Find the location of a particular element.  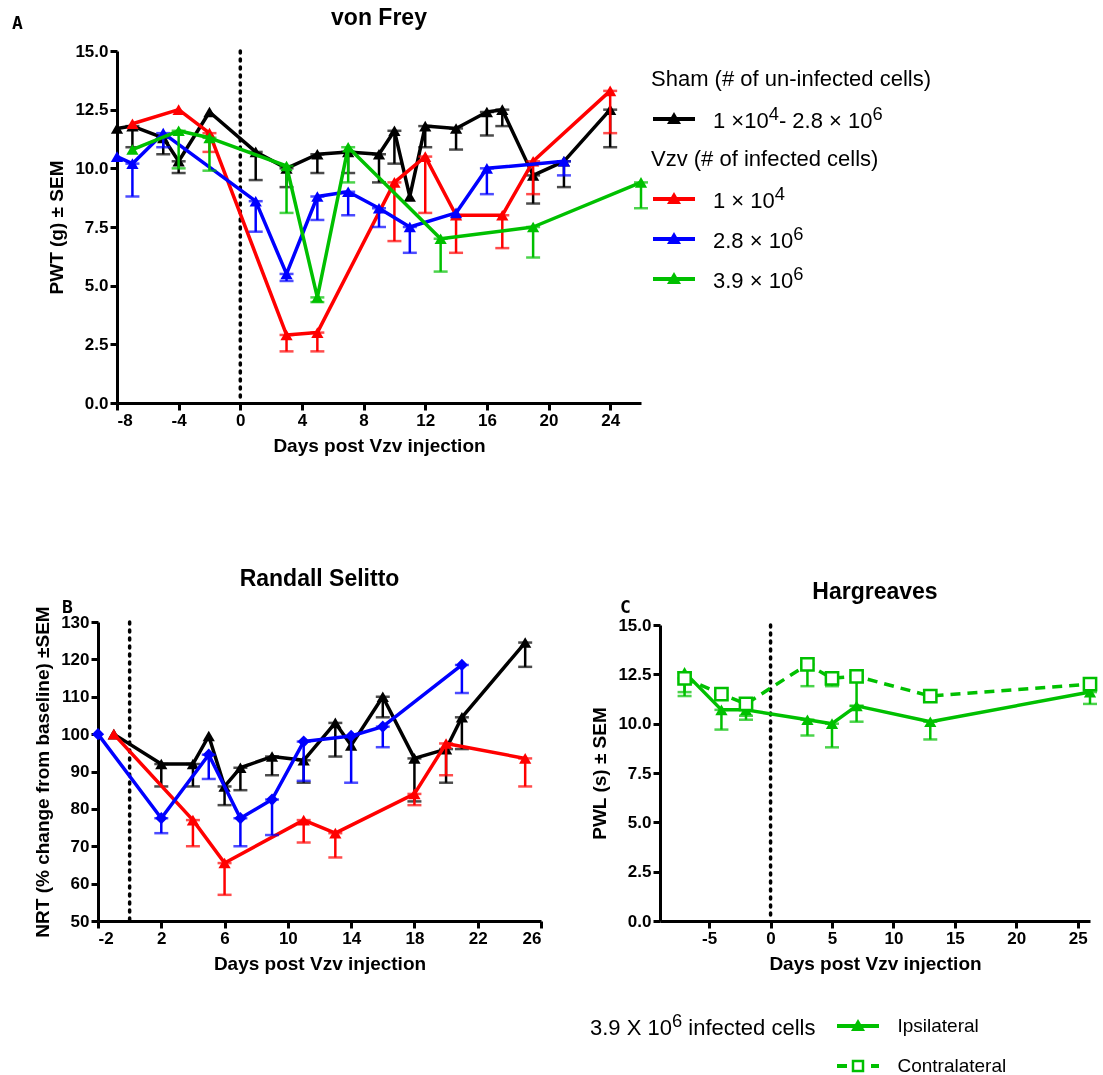

x-tick-label: 18 is located at coordinates (415, 938).